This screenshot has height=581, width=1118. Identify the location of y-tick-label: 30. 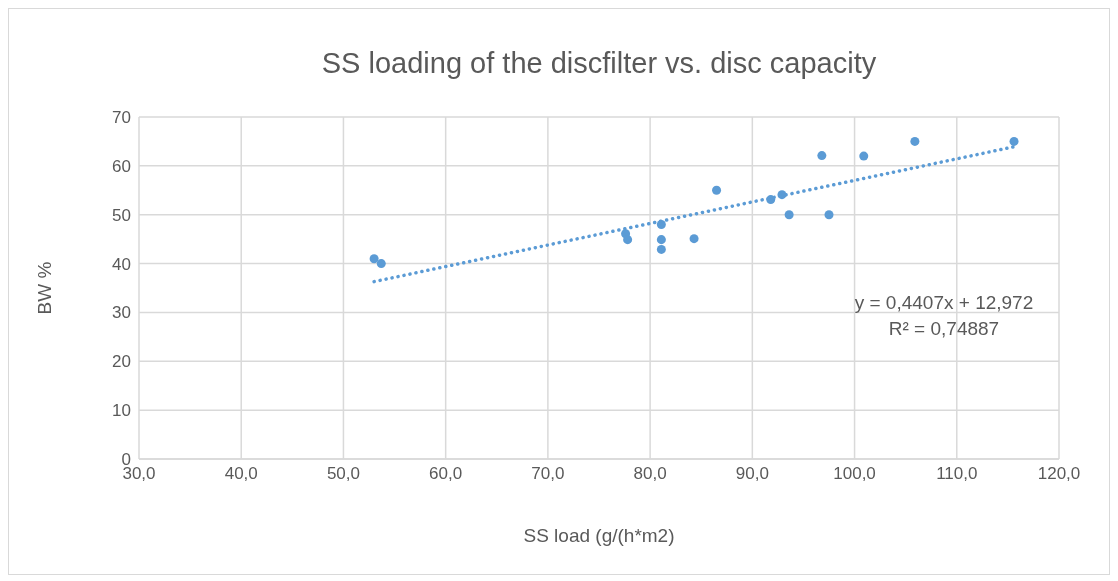
(121, 313).